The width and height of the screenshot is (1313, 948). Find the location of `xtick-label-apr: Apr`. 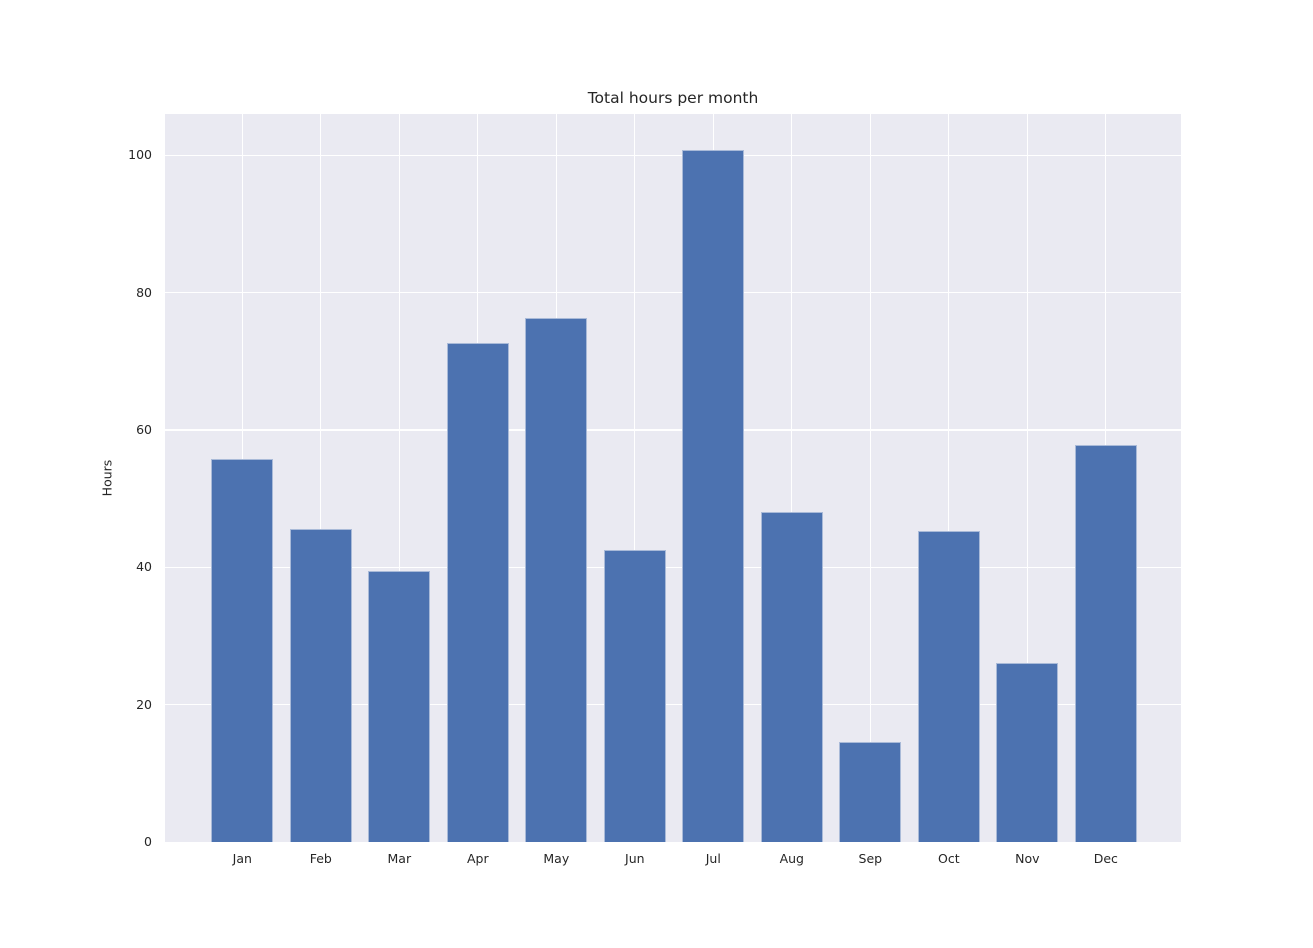

xtick-label-apr: Apr is located at coordinates (477, 858).